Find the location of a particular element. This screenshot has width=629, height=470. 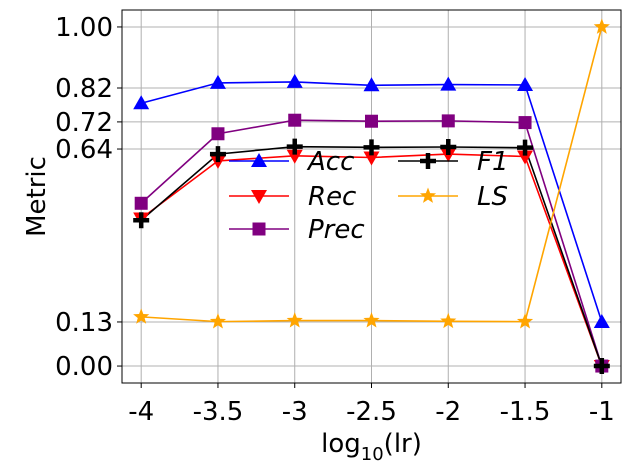

legend-label-rec: Rec is located at coordinates (332, 197).